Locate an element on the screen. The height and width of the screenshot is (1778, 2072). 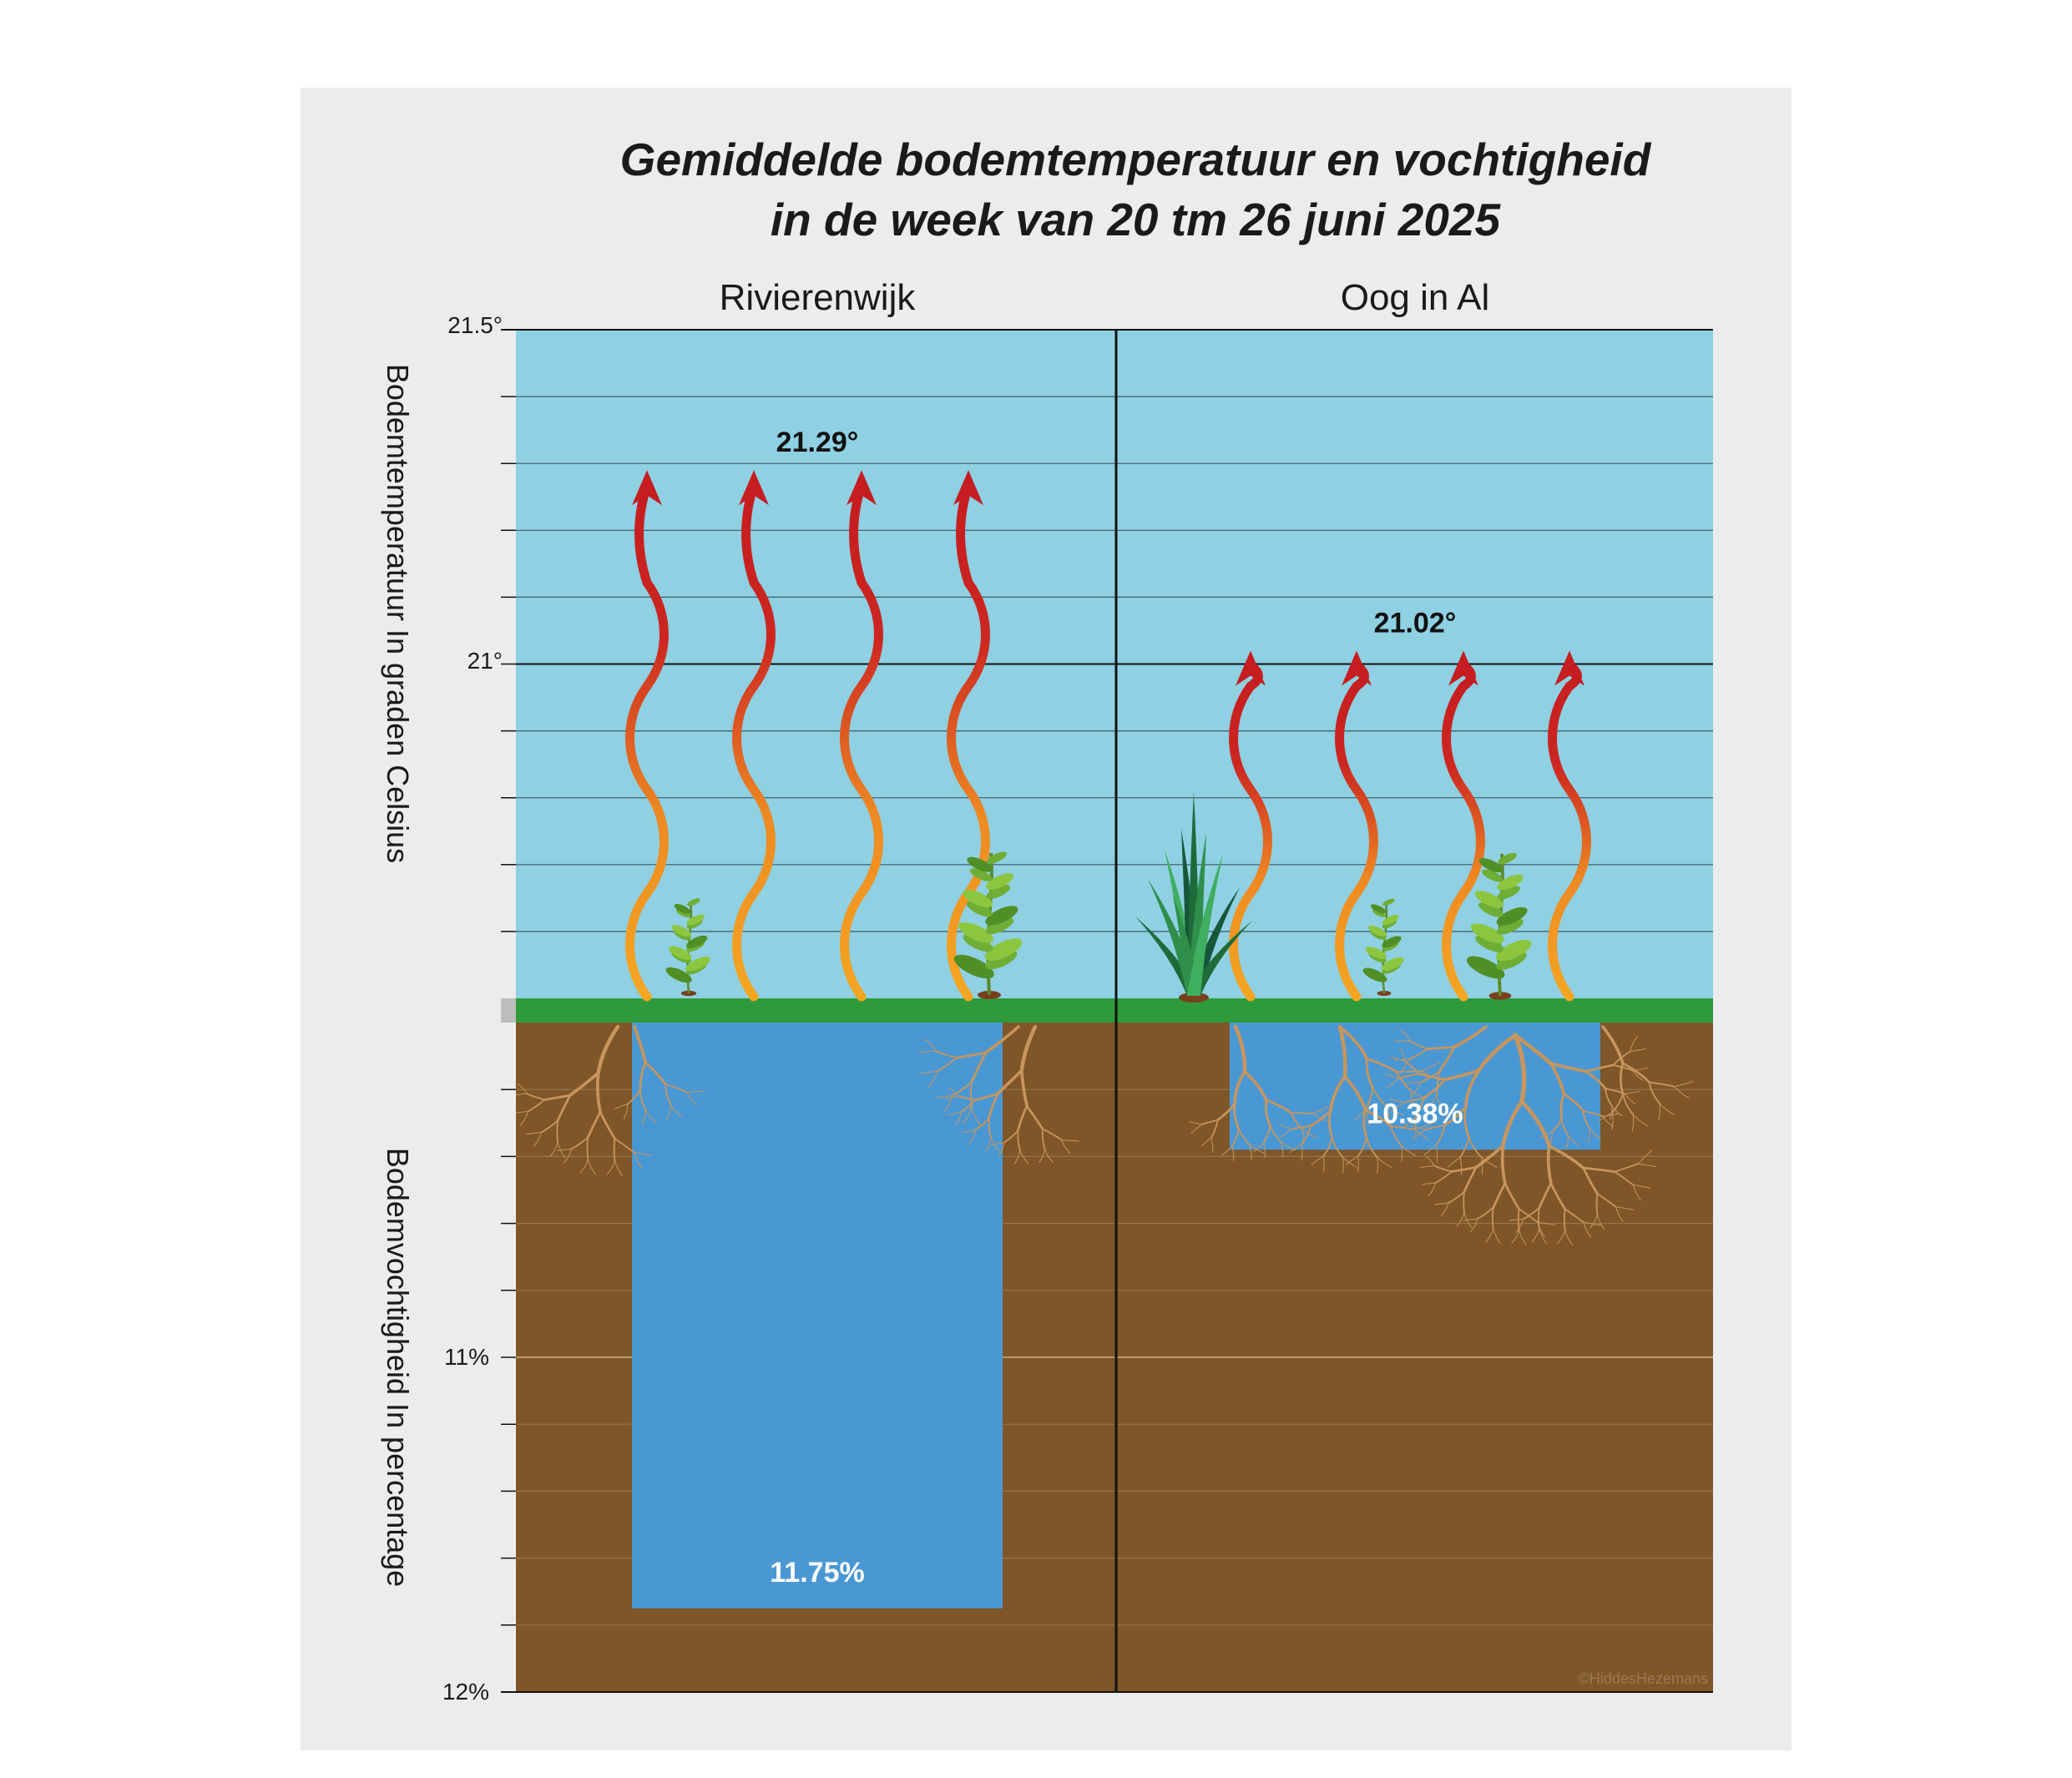
temp-tick-label-0: 21.5° is located at coordinates (475, 325).